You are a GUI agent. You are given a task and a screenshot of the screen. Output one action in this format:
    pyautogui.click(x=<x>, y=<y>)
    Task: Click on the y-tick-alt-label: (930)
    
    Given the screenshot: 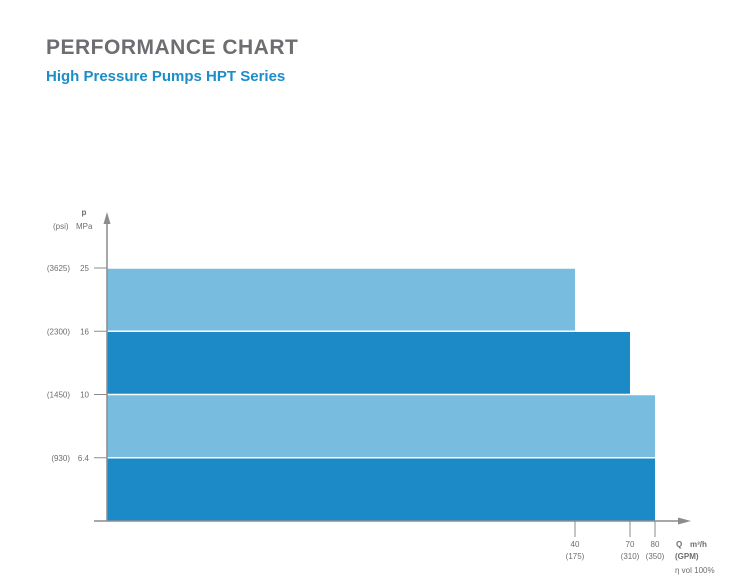 What is the action you would take?
    pyautogui.click(x=60, y=458)
    